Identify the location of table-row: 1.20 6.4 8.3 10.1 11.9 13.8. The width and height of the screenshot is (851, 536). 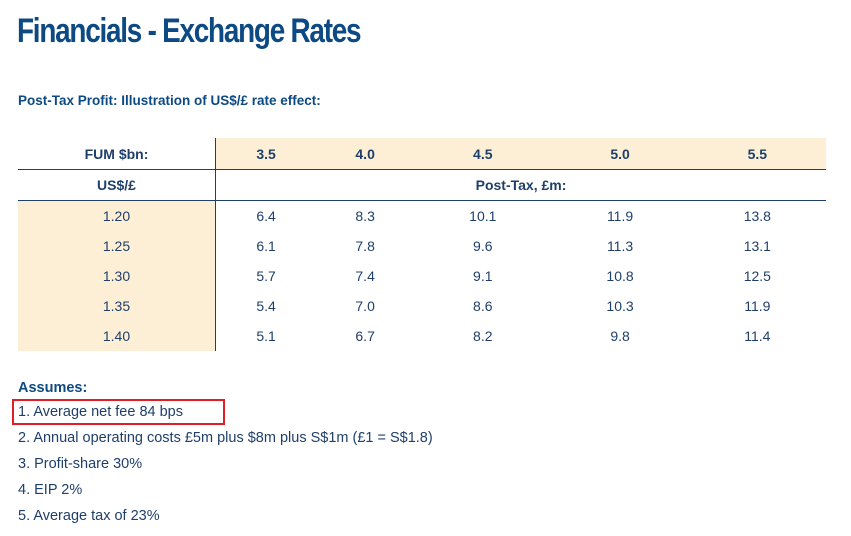
(422, 215).